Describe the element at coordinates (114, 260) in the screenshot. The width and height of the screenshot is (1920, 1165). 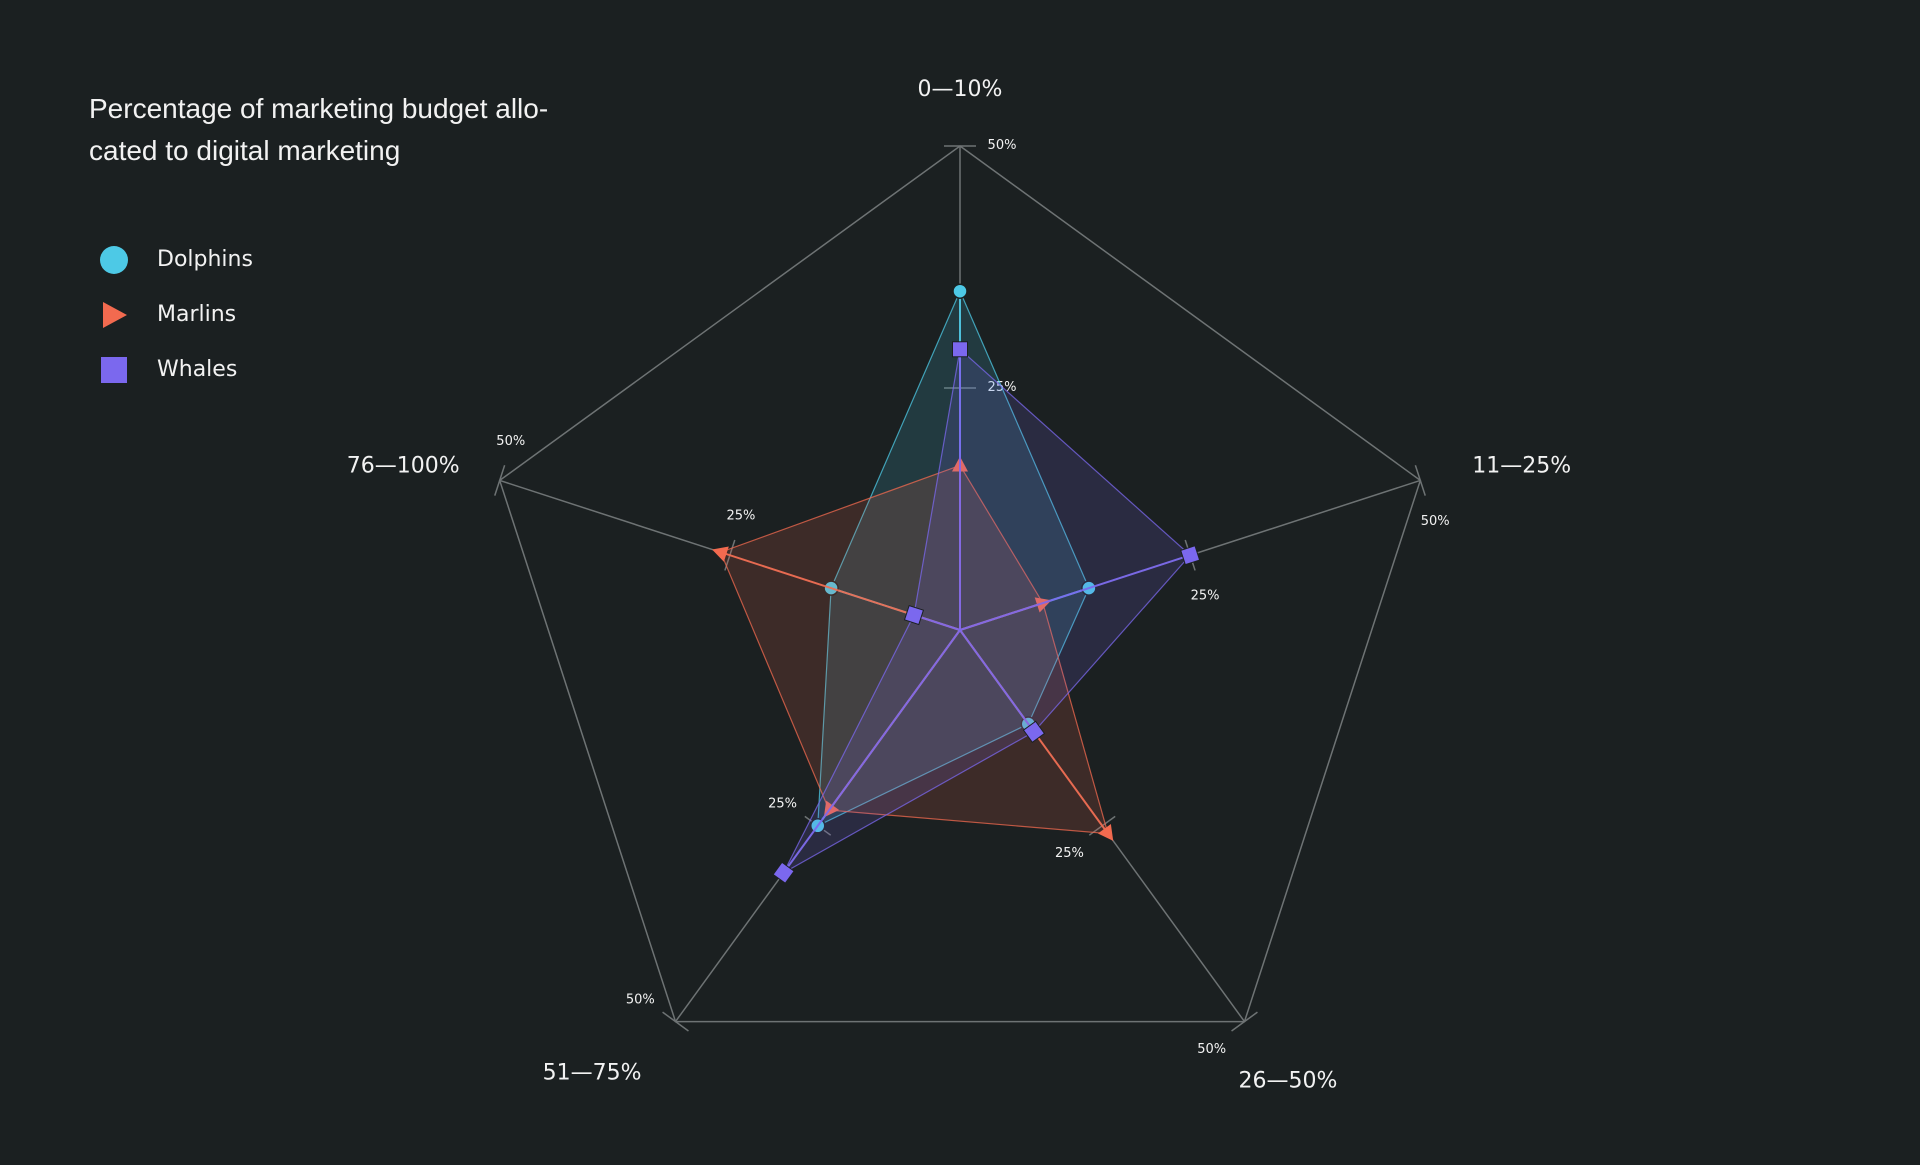
I see `circle-icon` at that location.